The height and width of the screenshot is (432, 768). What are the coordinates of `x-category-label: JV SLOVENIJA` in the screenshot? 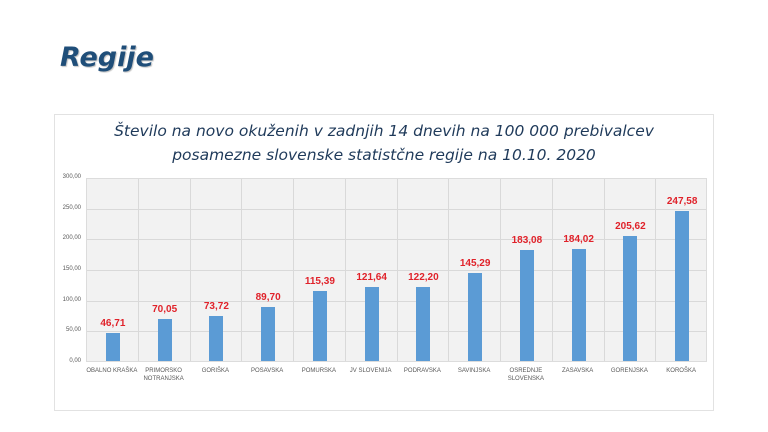 It's located at (370, 371).